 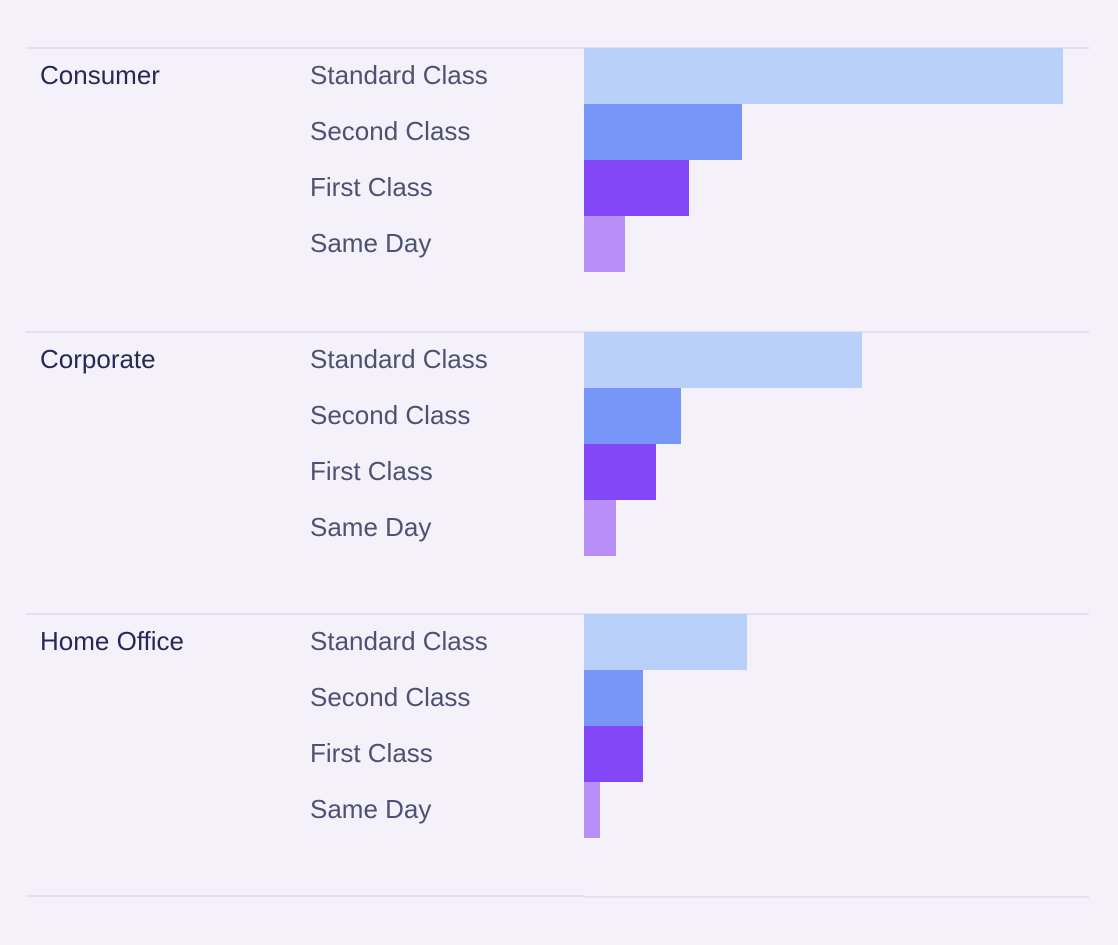 What do you see at coordinates (604, 244) in the screenshot?
I see `bar-consumer-same-day` at bounding box center [604, 244].